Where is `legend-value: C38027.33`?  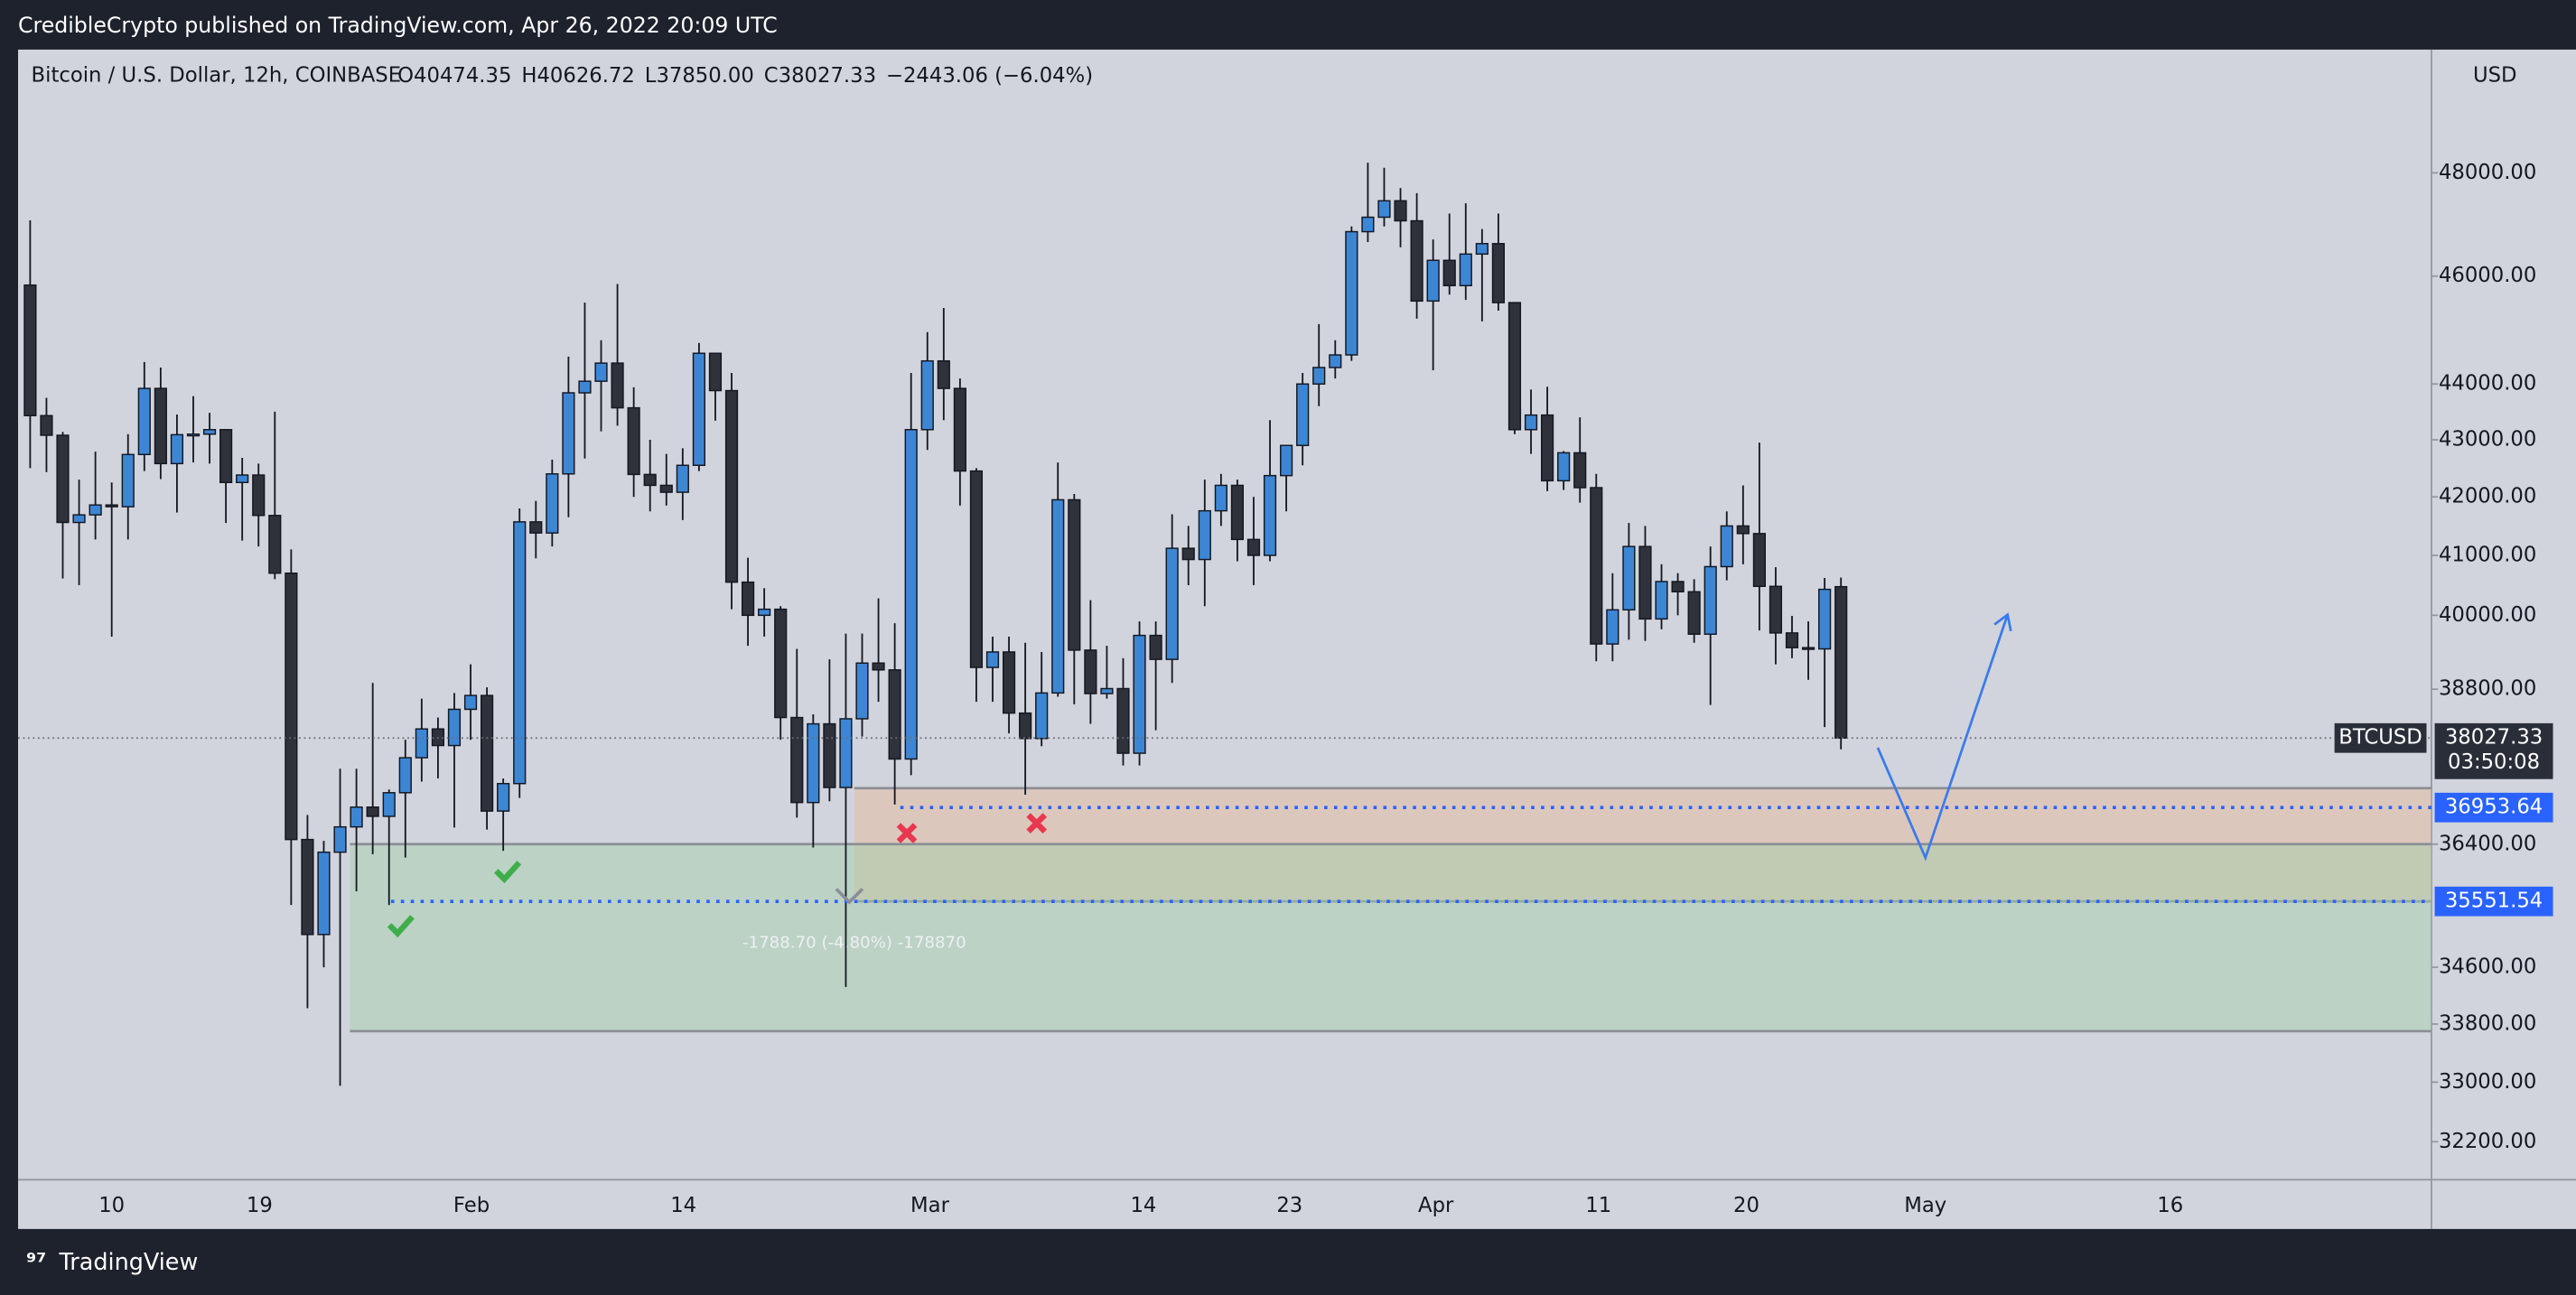 legend-value: C38027.33 is located at coordinates (820, 76).